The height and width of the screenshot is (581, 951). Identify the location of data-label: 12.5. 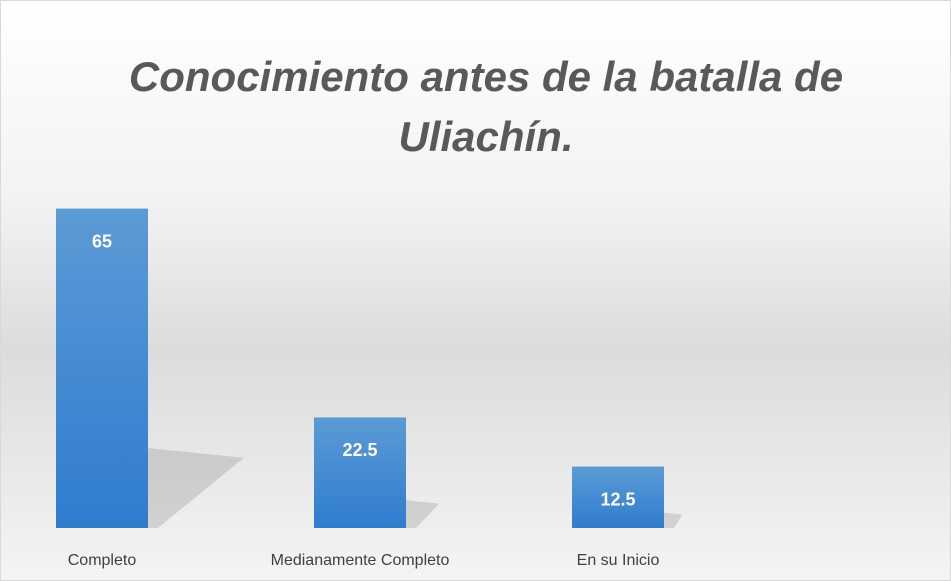
(617, 499).